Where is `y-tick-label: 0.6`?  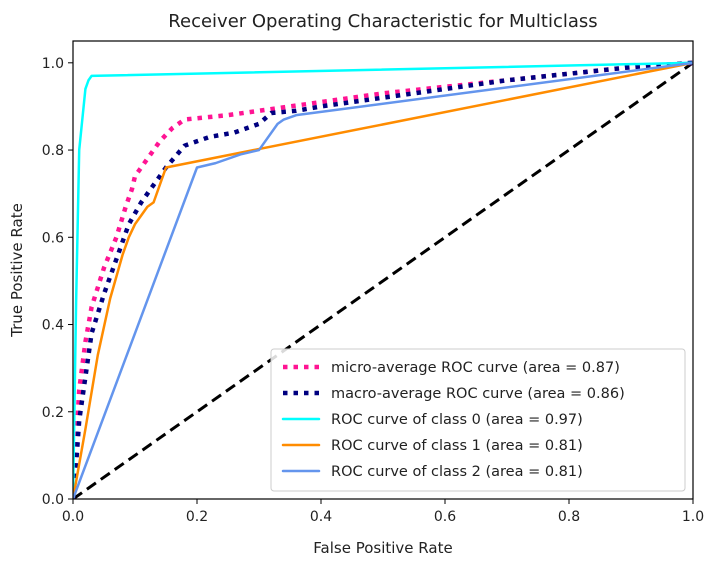
y-tick-label: 0.6 is located at coordinates (53, 238).